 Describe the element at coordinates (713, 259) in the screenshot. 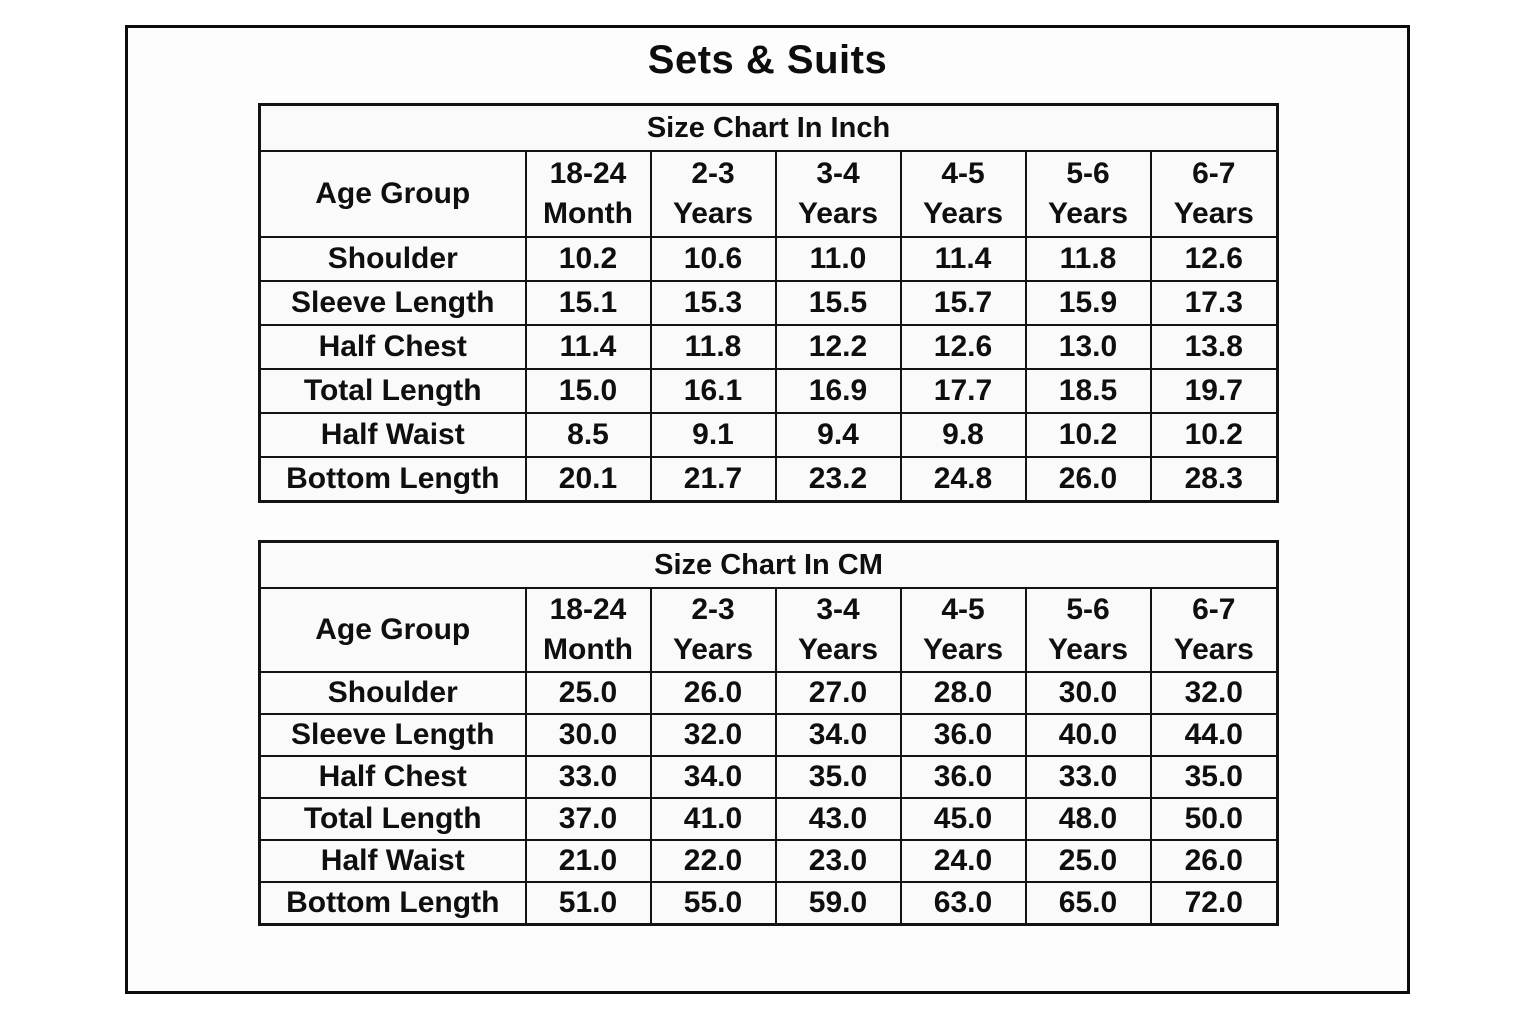

I see `cell-value: 10.6` at that location.